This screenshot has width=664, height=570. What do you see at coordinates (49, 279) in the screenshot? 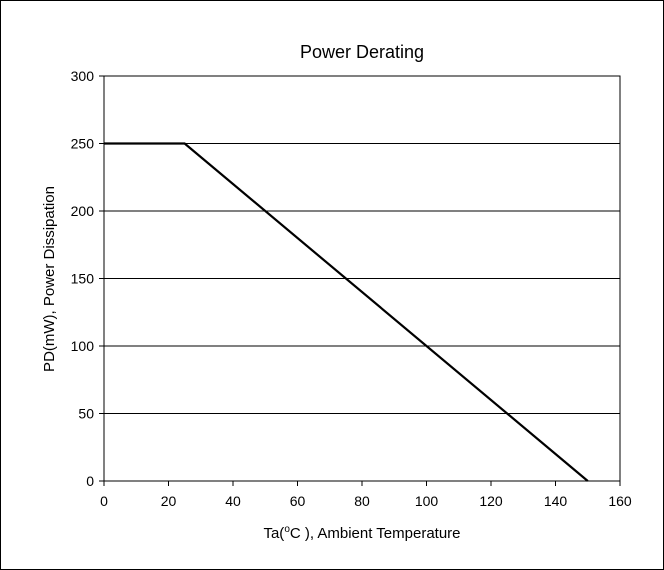
I see `y-axis-label: PD(mW), Power Dissipation` at bounding box center [49, 279].